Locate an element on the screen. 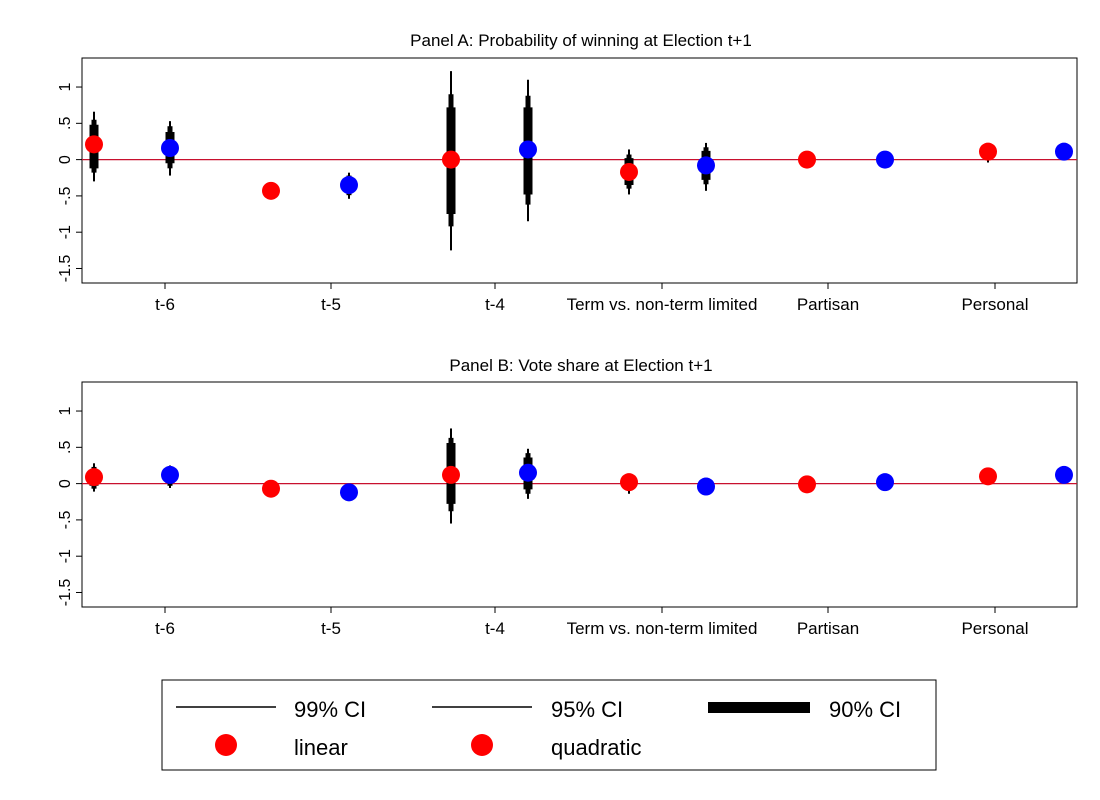 This screenshot has height=800, width=1100. legend-90-ci-swatch is located at coordinates (759, 707).